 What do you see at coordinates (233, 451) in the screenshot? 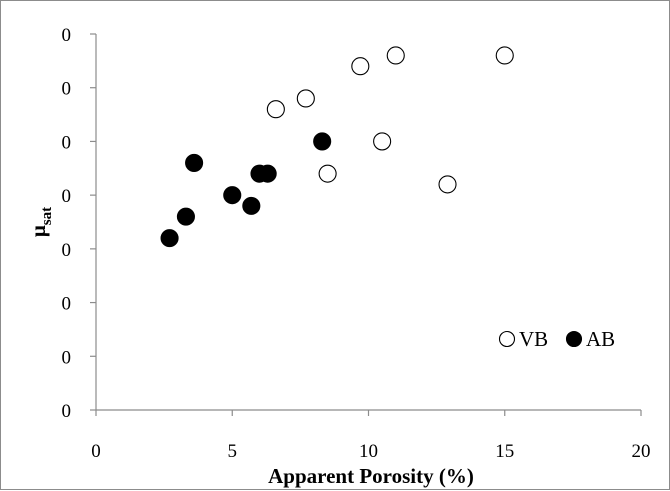
I see `x-tick-label: 5` at bounding box center [233, 451].